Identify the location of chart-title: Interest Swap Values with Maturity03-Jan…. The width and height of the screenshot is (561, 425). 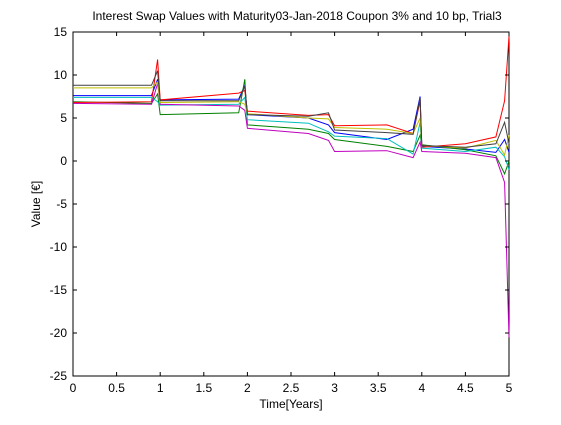
(297, 16).